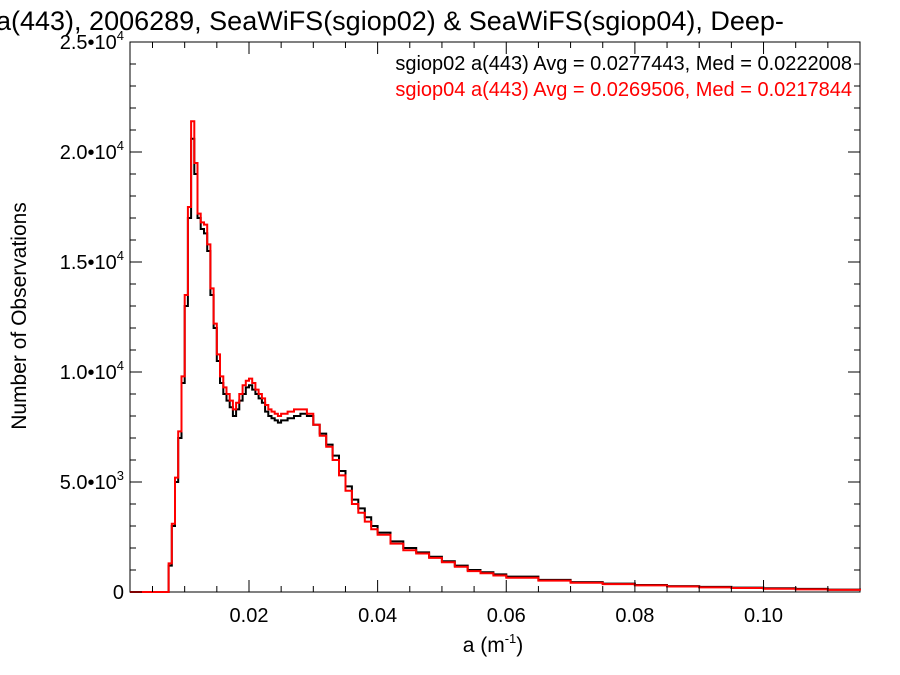 The image size is (900, 675). I want to click on y-tick-label-text: 1.5•10, so click(88, 263).